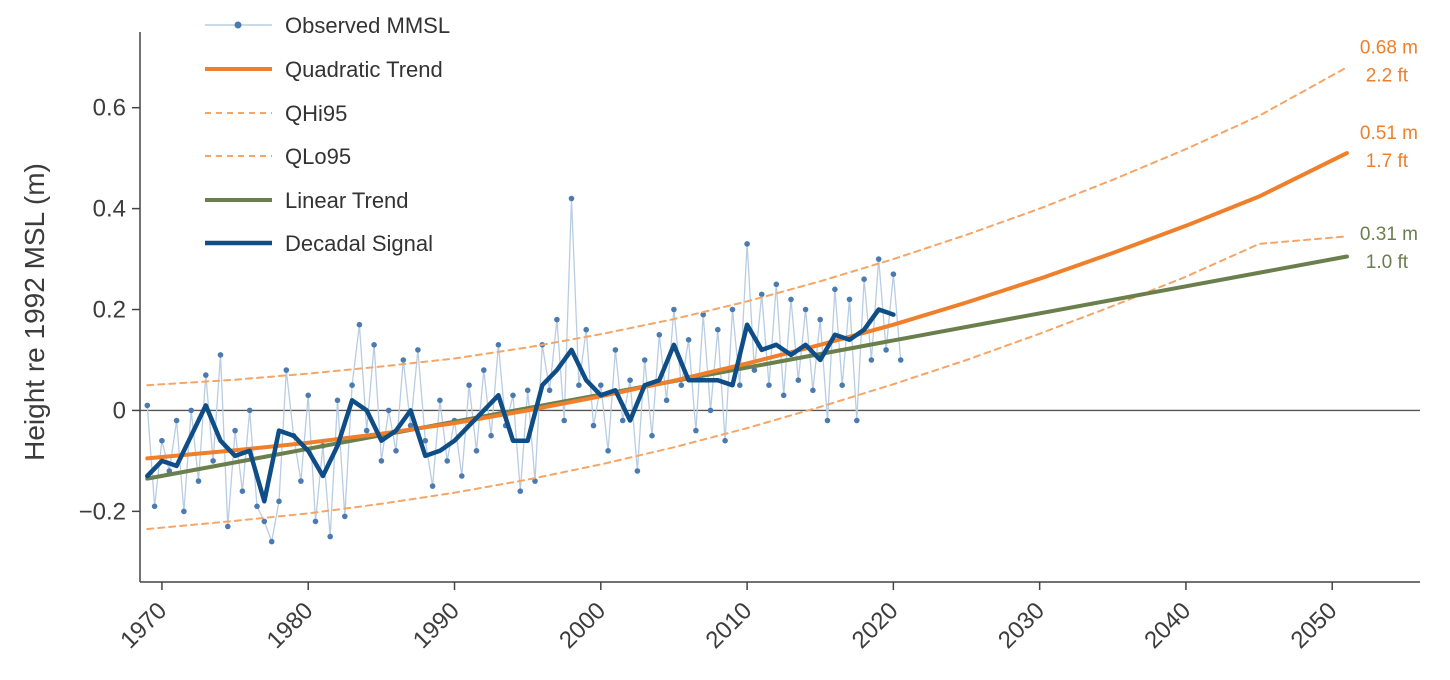 This screenshot has height=680, width=1450. Describe the element at coordinates (1387, 75) in the screenshot. I see `end-label-imperial: 2.2 ft` at that location.